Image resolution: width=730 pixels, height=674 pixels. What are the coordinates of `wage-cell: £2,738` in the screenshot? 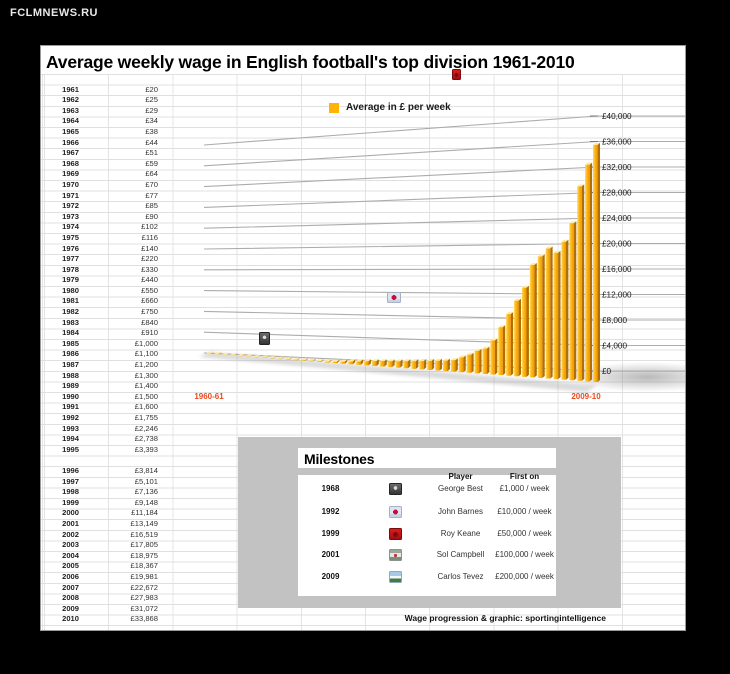 It's located at (146, 439).